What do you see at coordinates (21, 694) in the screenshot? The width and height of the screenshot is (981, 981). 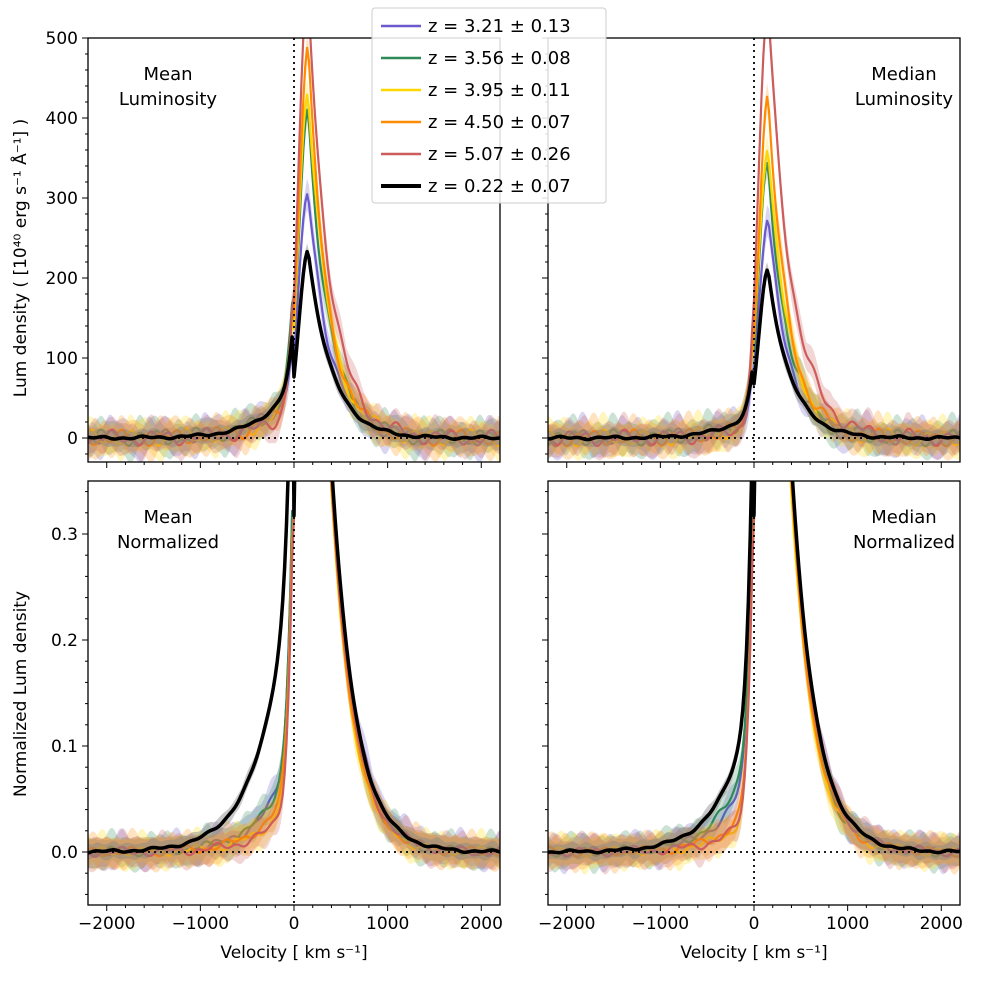 I see `y-axis-label-bottom: Normalized Lum density` at bounding box center [21, 694].